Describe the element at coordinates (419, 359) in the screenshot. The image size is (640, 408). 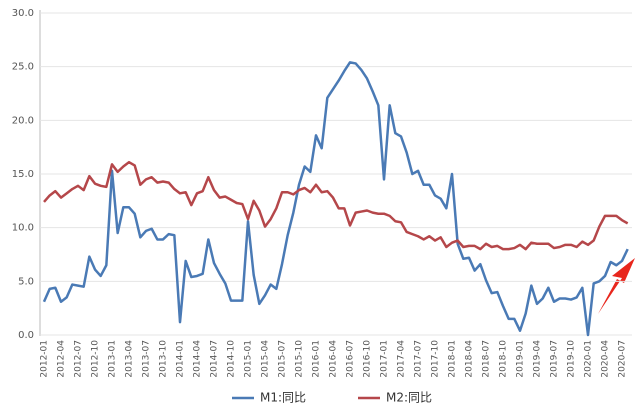
I see `x-tick-label: 2017-07` at that location.